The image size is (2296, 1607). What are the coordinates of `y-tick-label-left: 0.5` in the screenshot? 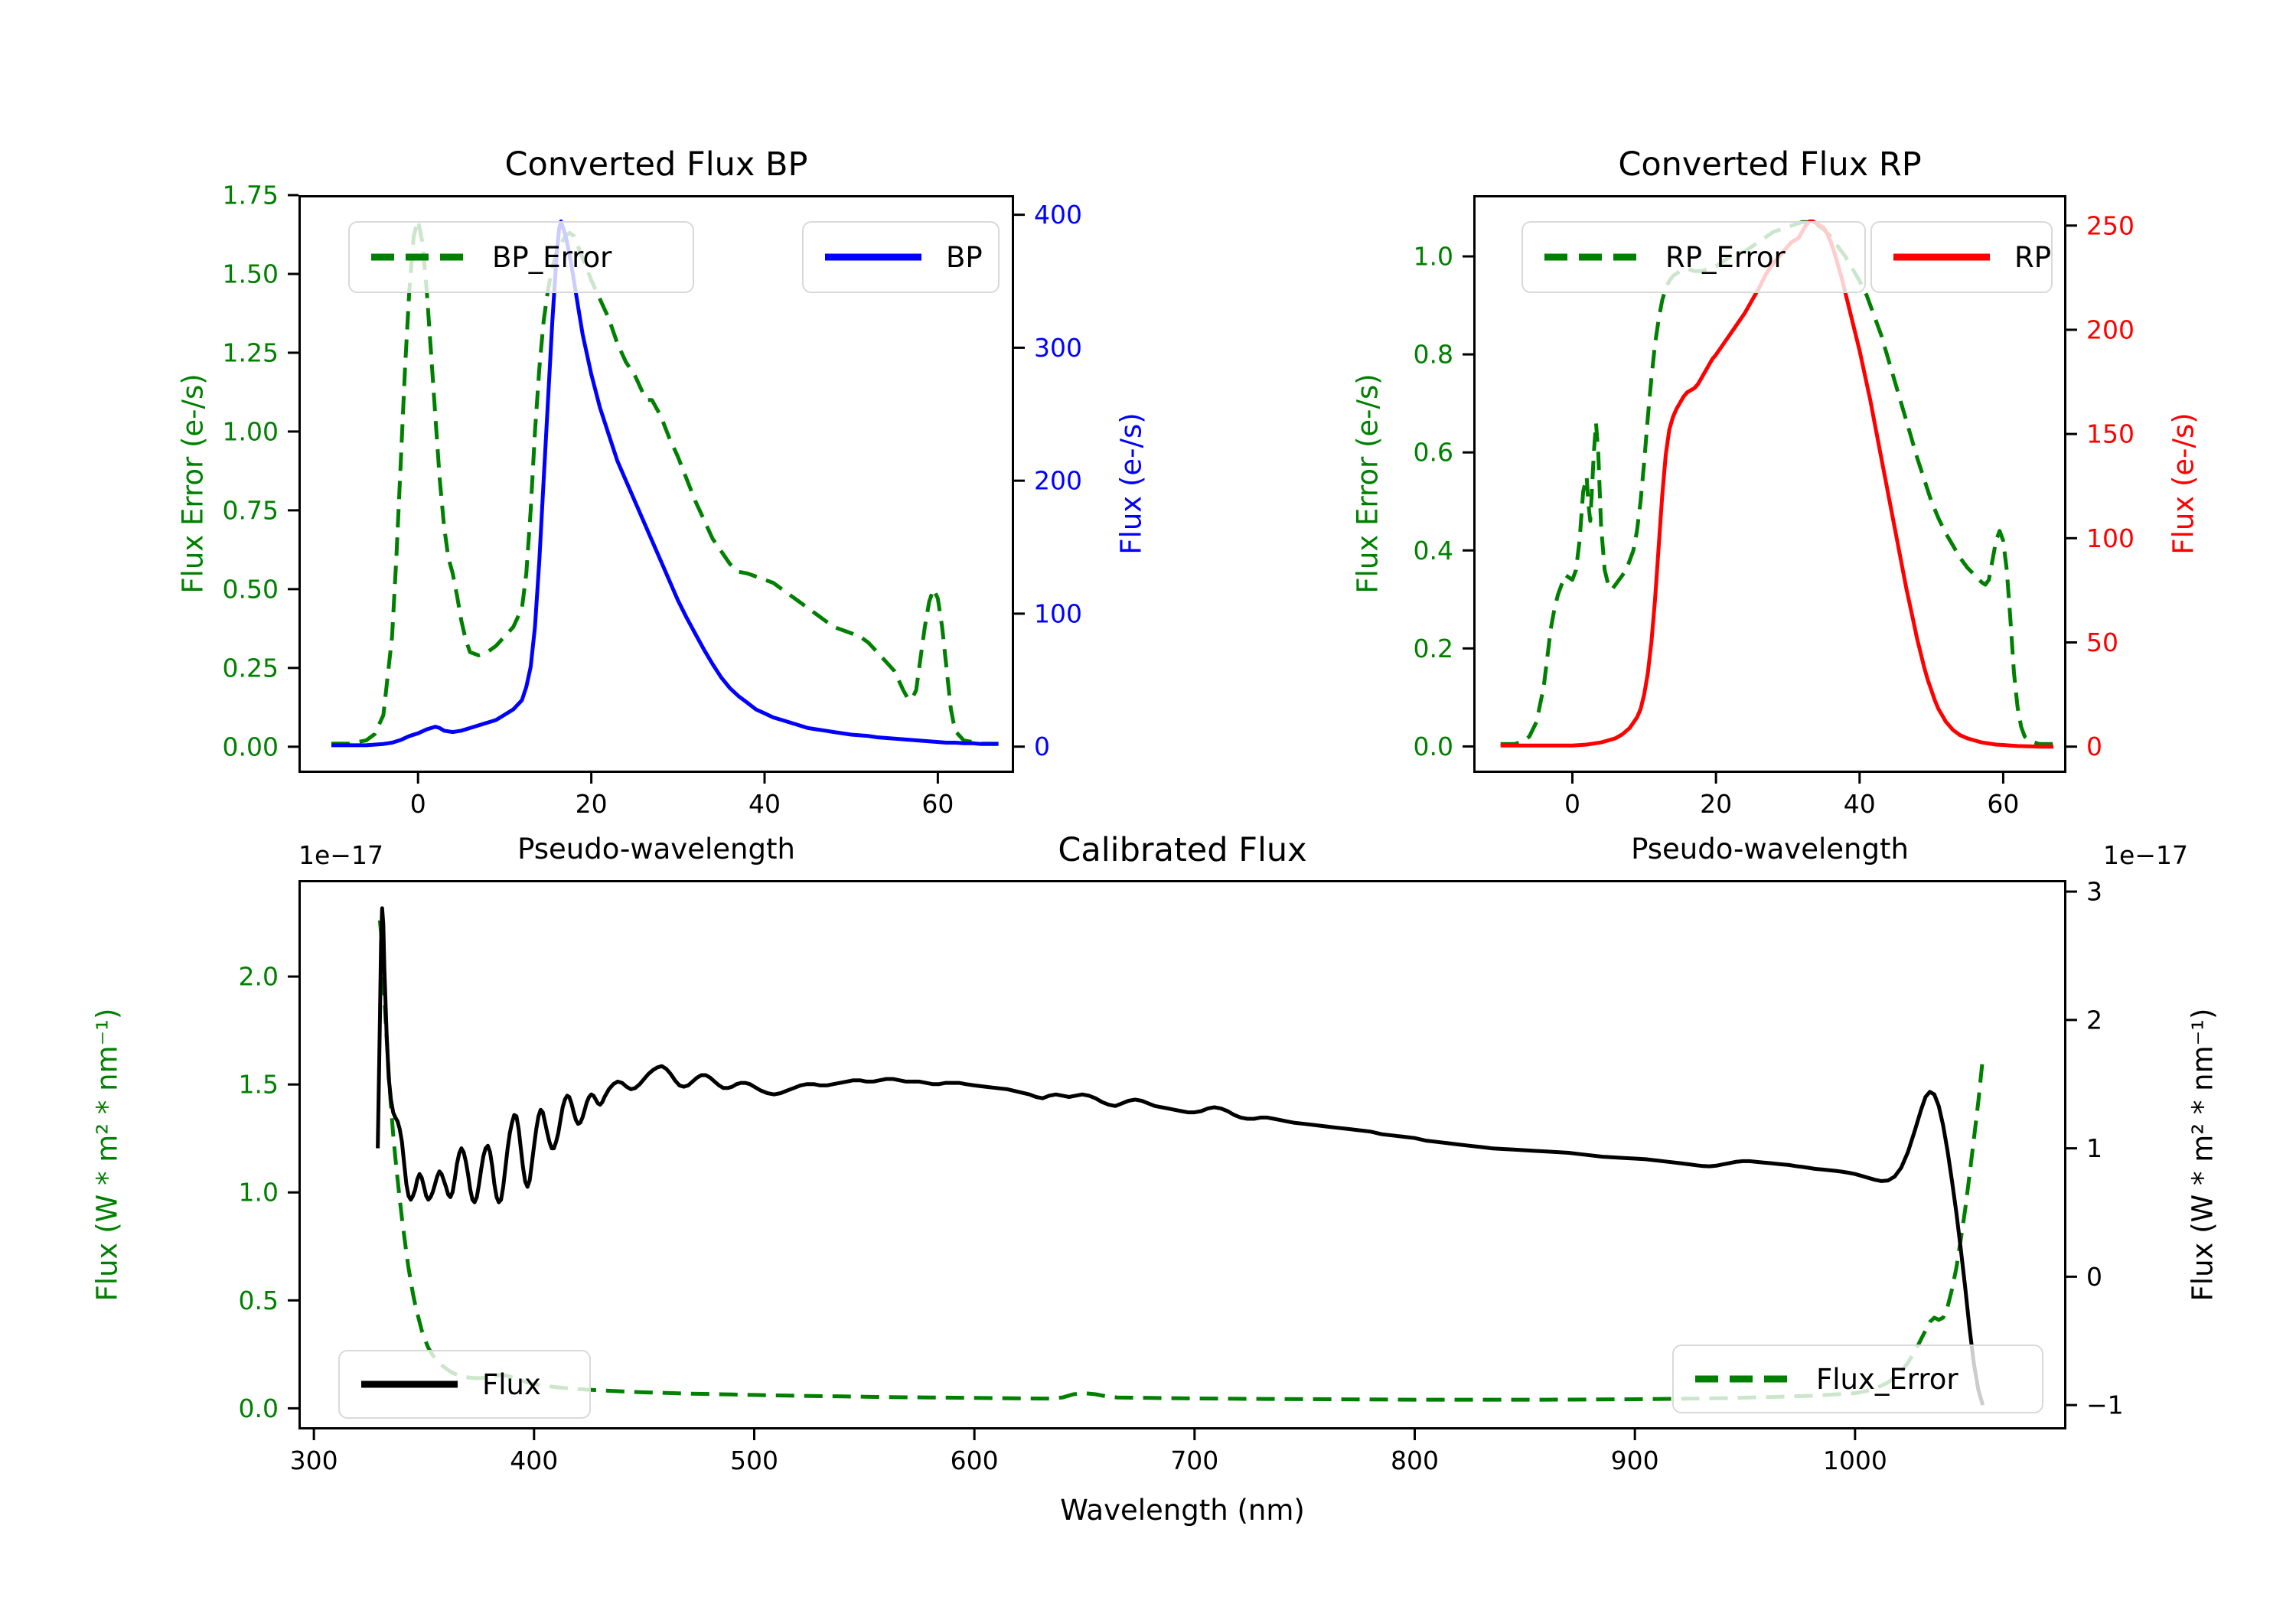 It's located at (259, 1300).